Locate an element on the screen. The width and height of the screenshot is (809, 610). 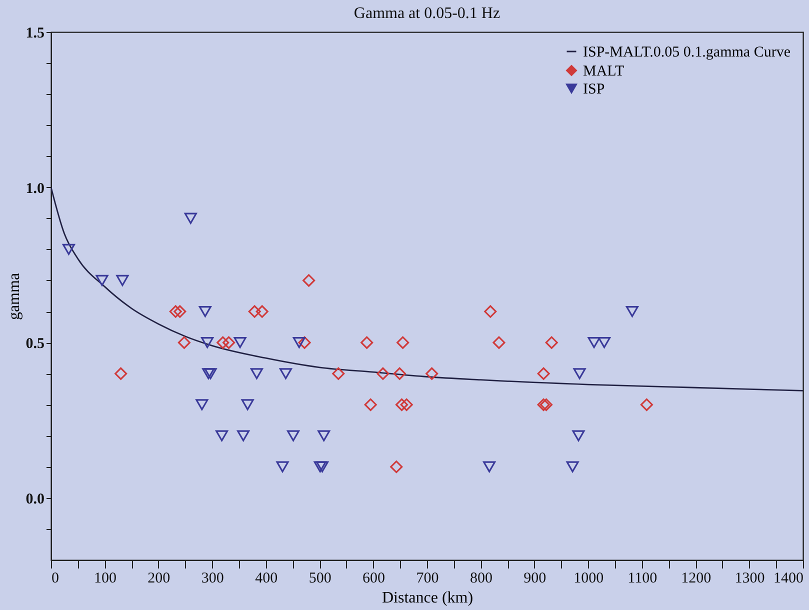
x-tick-label: 0 is located at coordinates (55, 578).